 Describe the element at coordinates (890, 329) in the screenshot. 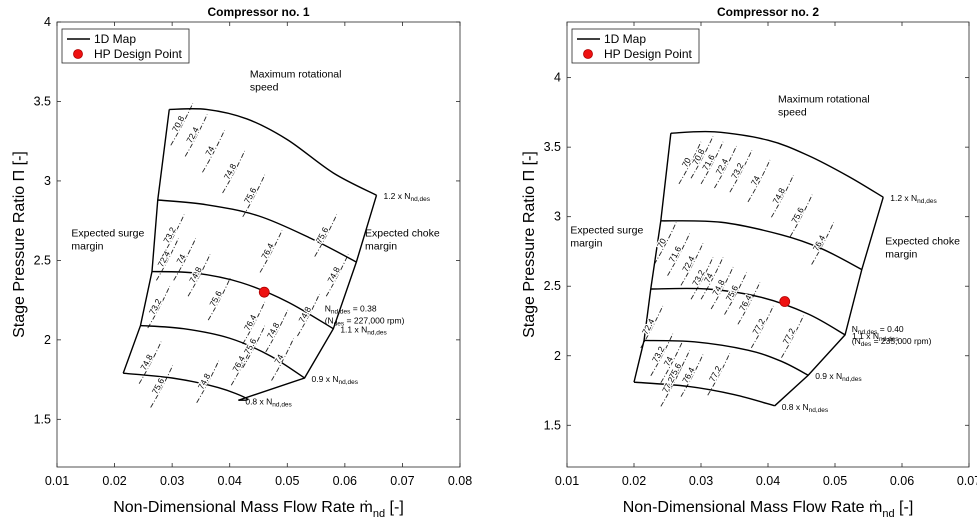

I see `design-speed-value: = 0.40` at that location.